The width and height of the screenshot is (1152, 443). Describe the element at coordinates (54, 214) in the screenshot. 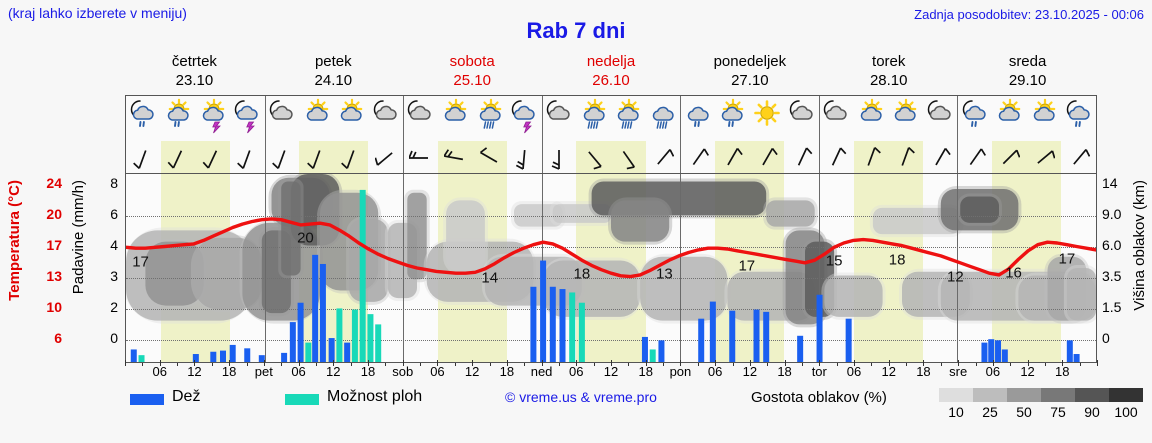

I see `temperature-tick-label: 20` at that location.